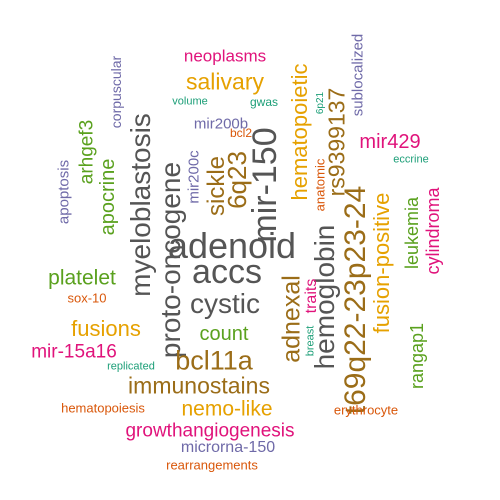 The height and width of the screenshot is (500, 500). I want to click on word-adnexal: adnexal, so click(291, 319).